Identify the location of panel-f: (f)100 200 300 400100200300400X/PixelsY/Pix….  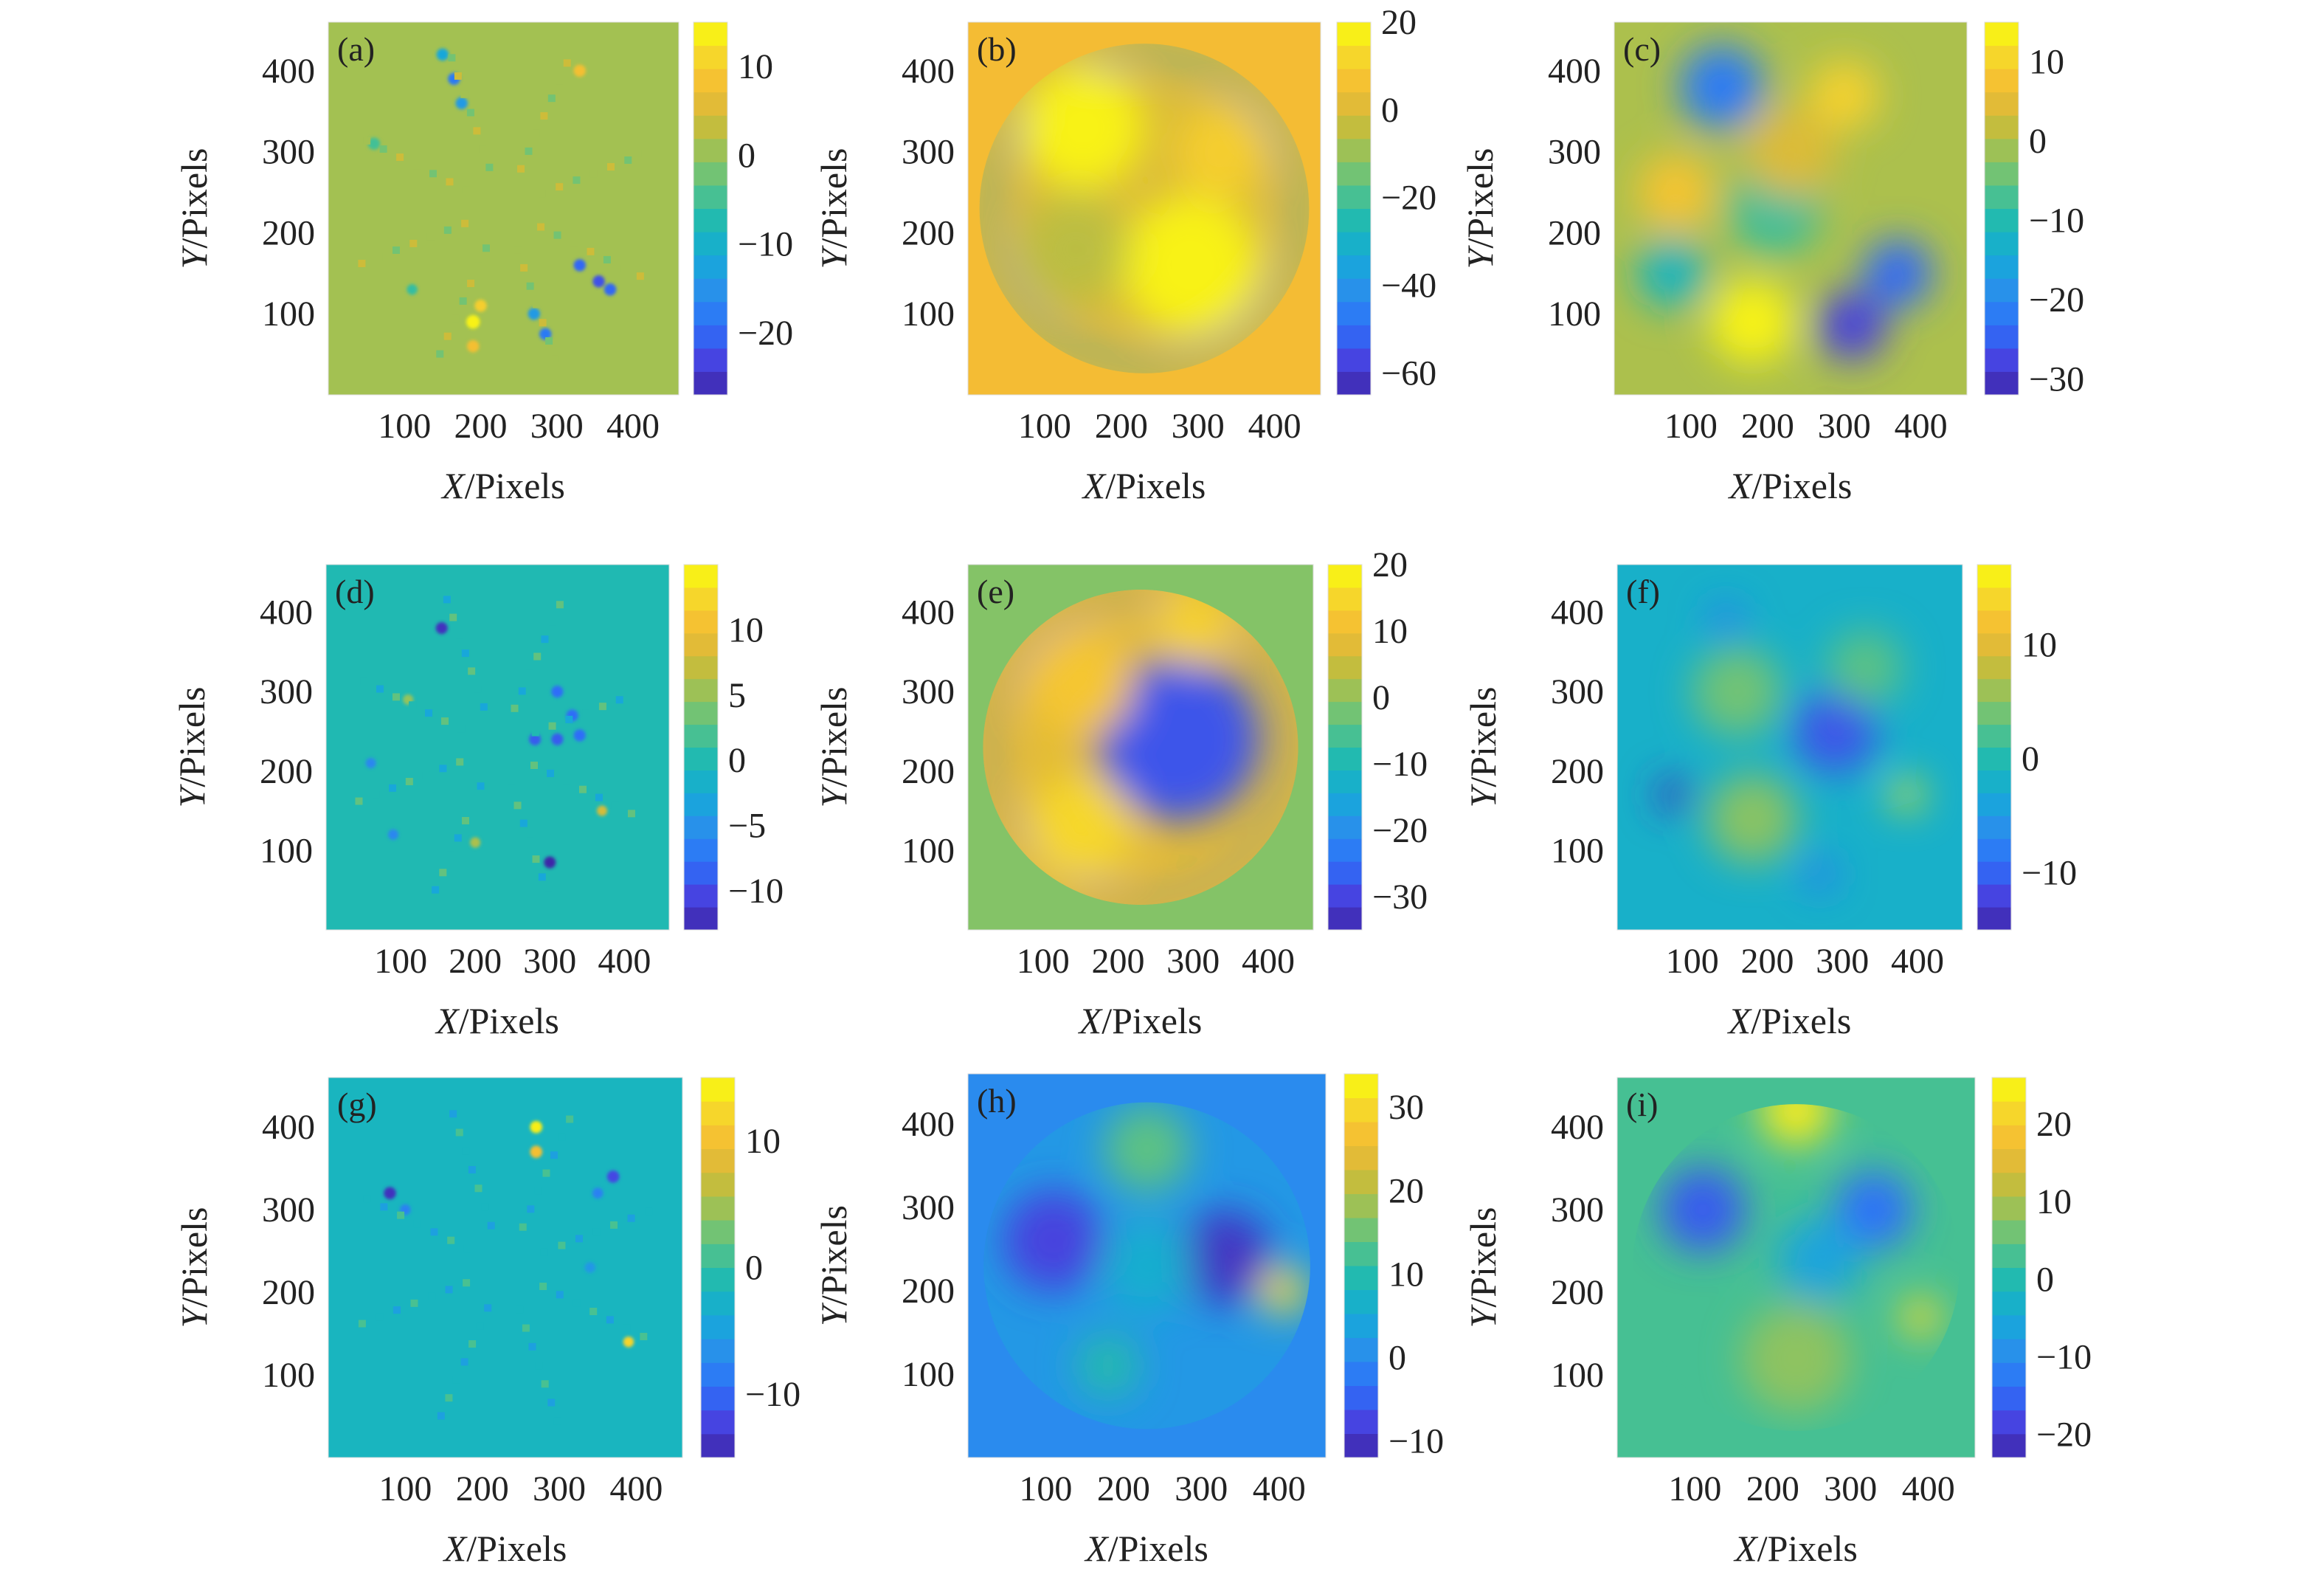
(1769, 802).